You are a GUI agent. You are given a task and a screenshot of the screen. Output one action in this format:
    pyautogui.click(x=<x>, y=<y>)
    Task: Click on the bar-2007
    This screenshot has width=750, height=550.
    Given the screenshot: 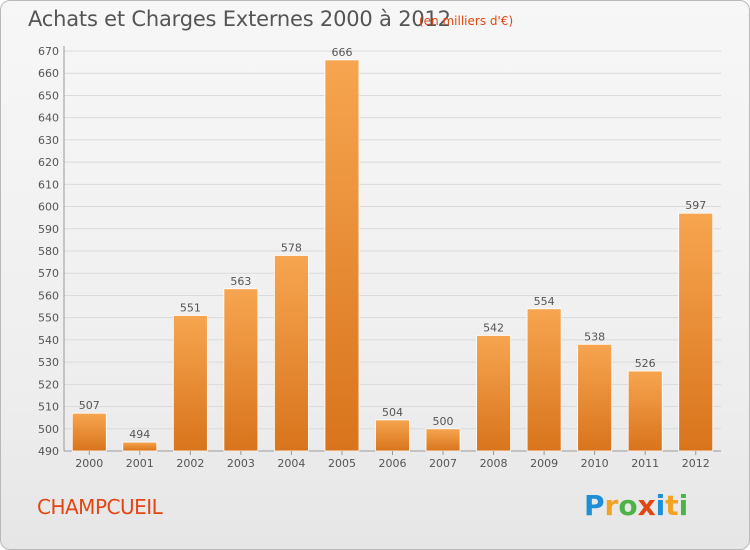 What is the action you would take?
    pyautogui.click(x=443, y=440)
    